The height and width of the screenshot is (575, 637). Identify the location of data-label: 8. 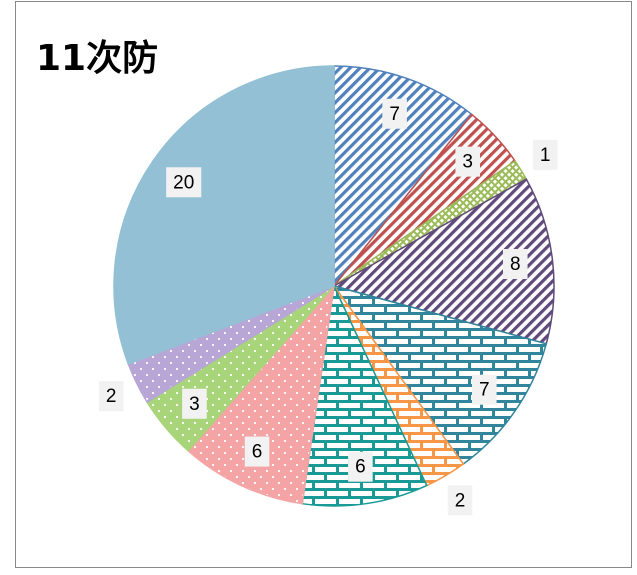
(515, 263).